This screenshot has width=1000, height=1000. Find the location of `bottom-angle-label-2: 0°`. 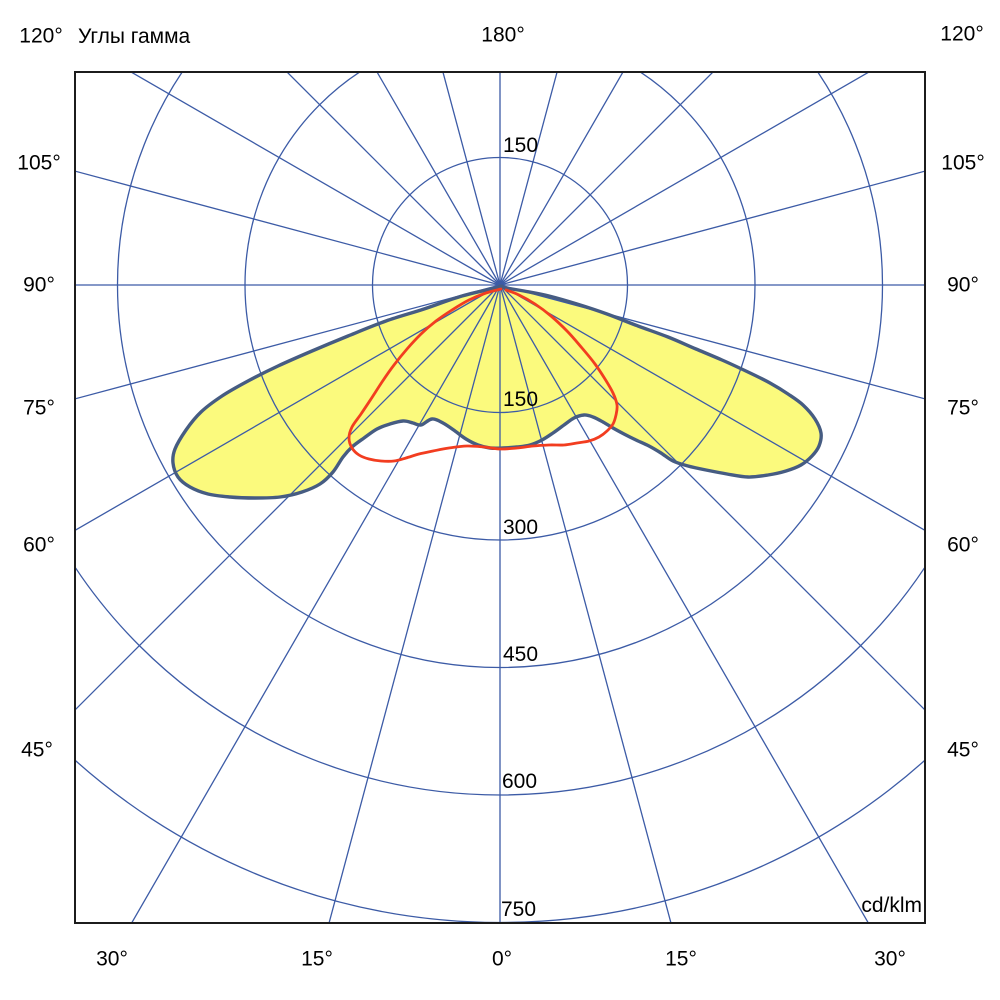

bottom-angle-label-2: 0° is located at coordinates (502, 959).